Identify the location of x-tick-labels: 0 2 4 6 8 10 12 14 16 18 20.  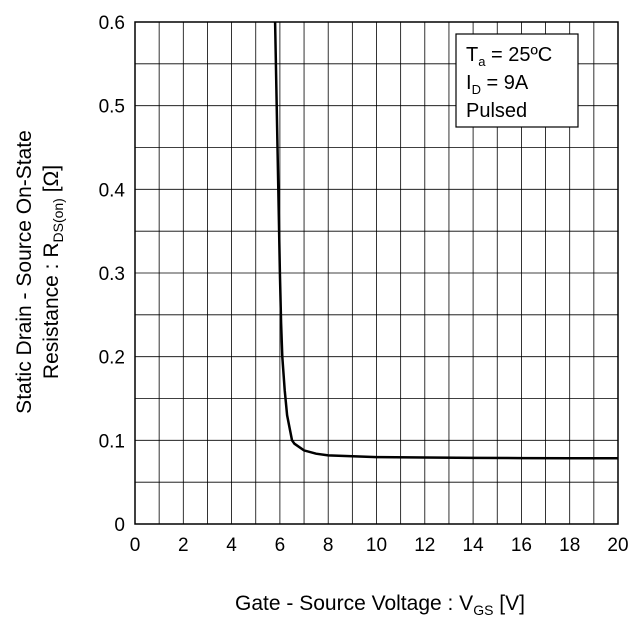
(379, 545).